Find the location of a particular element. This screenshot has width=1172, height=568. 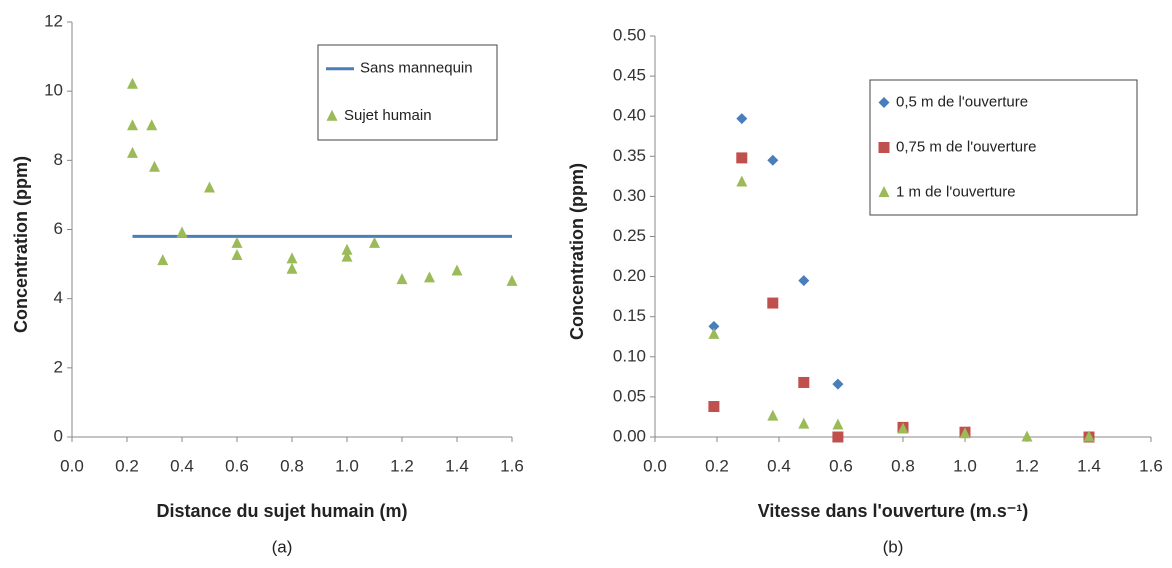

y-tick-label: 8 is located at coordinates (58, 159).